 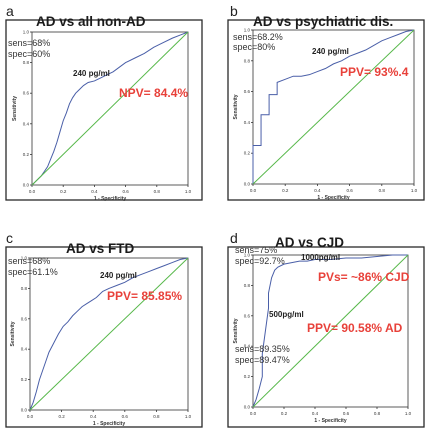 I want to click on panel-d-cutoff-high: 1000pg/ml, so click(x=320, y=257).